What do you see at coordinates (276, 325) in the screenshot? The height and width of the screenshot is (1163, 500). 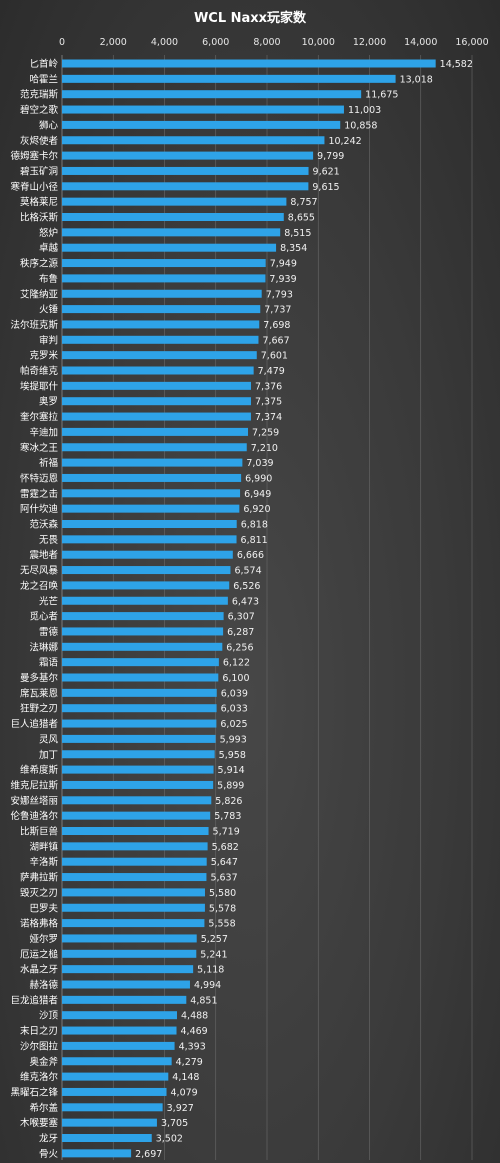 I see `data-label: 7,698` at bounding box center [276, 325].